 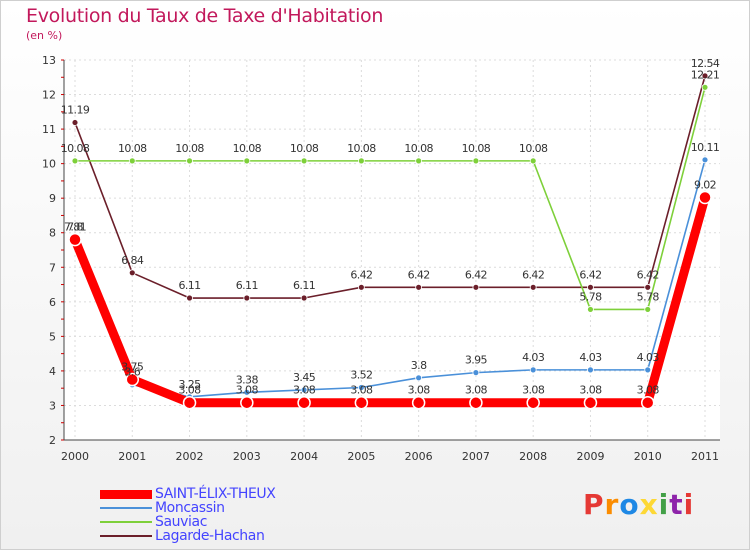 What do you see at coordinates (205, 16) in the screenshot?
I see `chart-title: Evolution du Taux de Taxe d'Habitation` at bounding box center [205, 16].